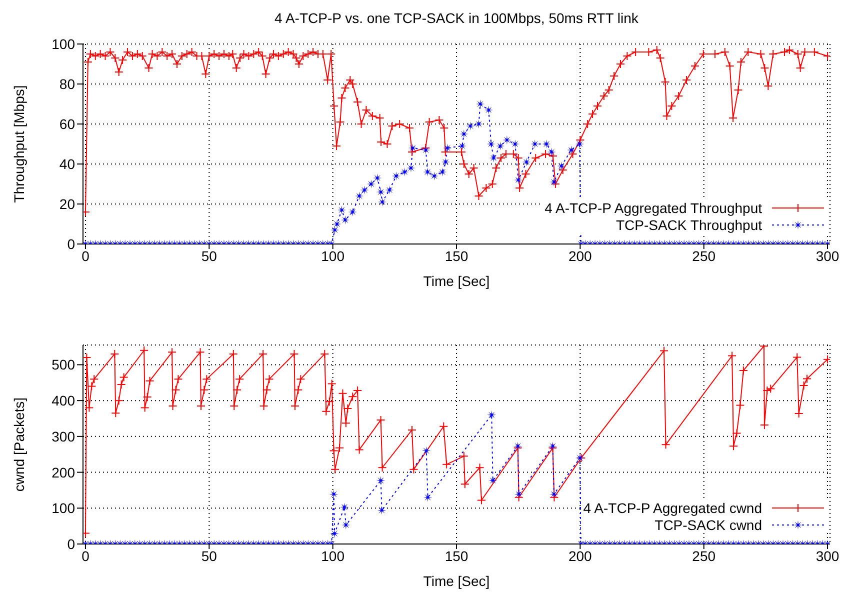  Describe the element at coordinates (653, 208) in the screenshot. I see `legend-label: 4 A-TCP-P Aggregated Throughput` at that location.